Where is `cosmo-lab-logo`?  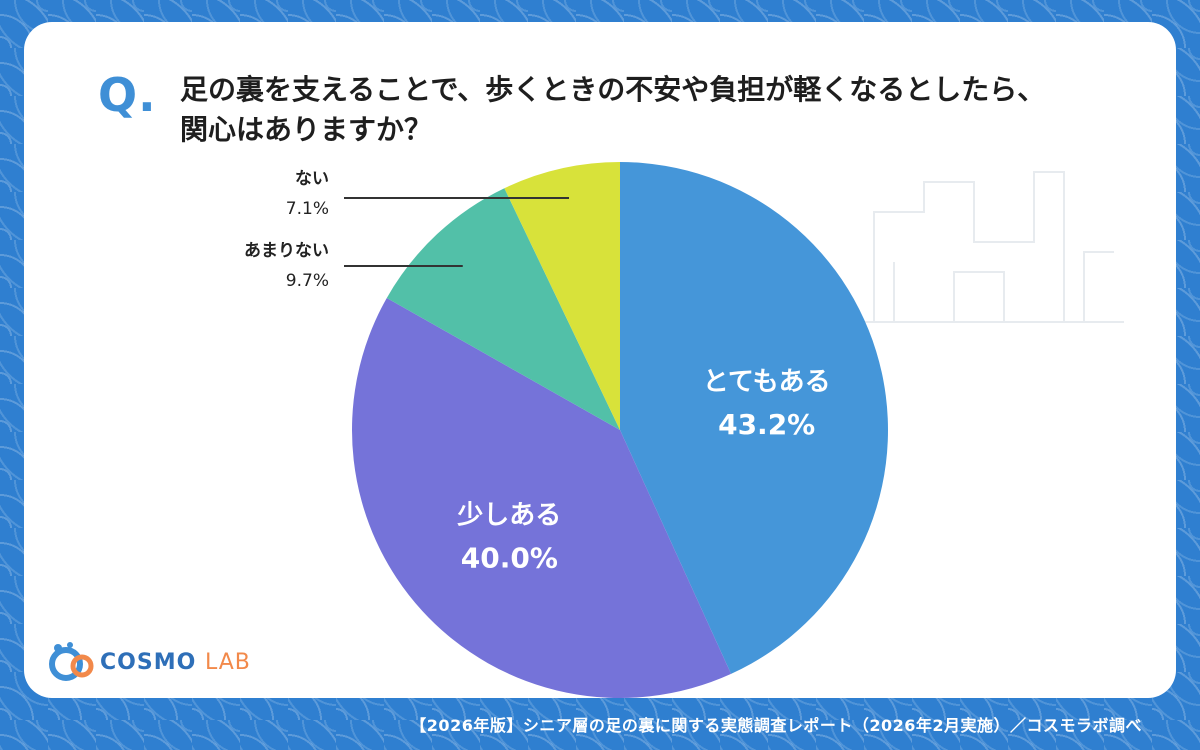 cosmo-lab-logo is located at coordinates (71, 661).